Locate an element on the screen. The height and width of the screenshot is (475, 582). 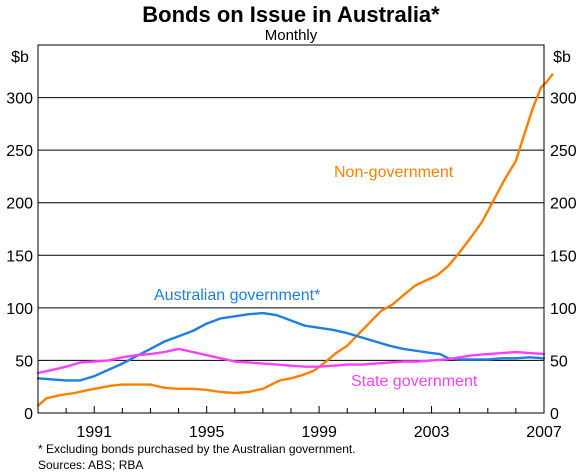
label-australian-government: Australian government* is located at coordinates (237, 295).